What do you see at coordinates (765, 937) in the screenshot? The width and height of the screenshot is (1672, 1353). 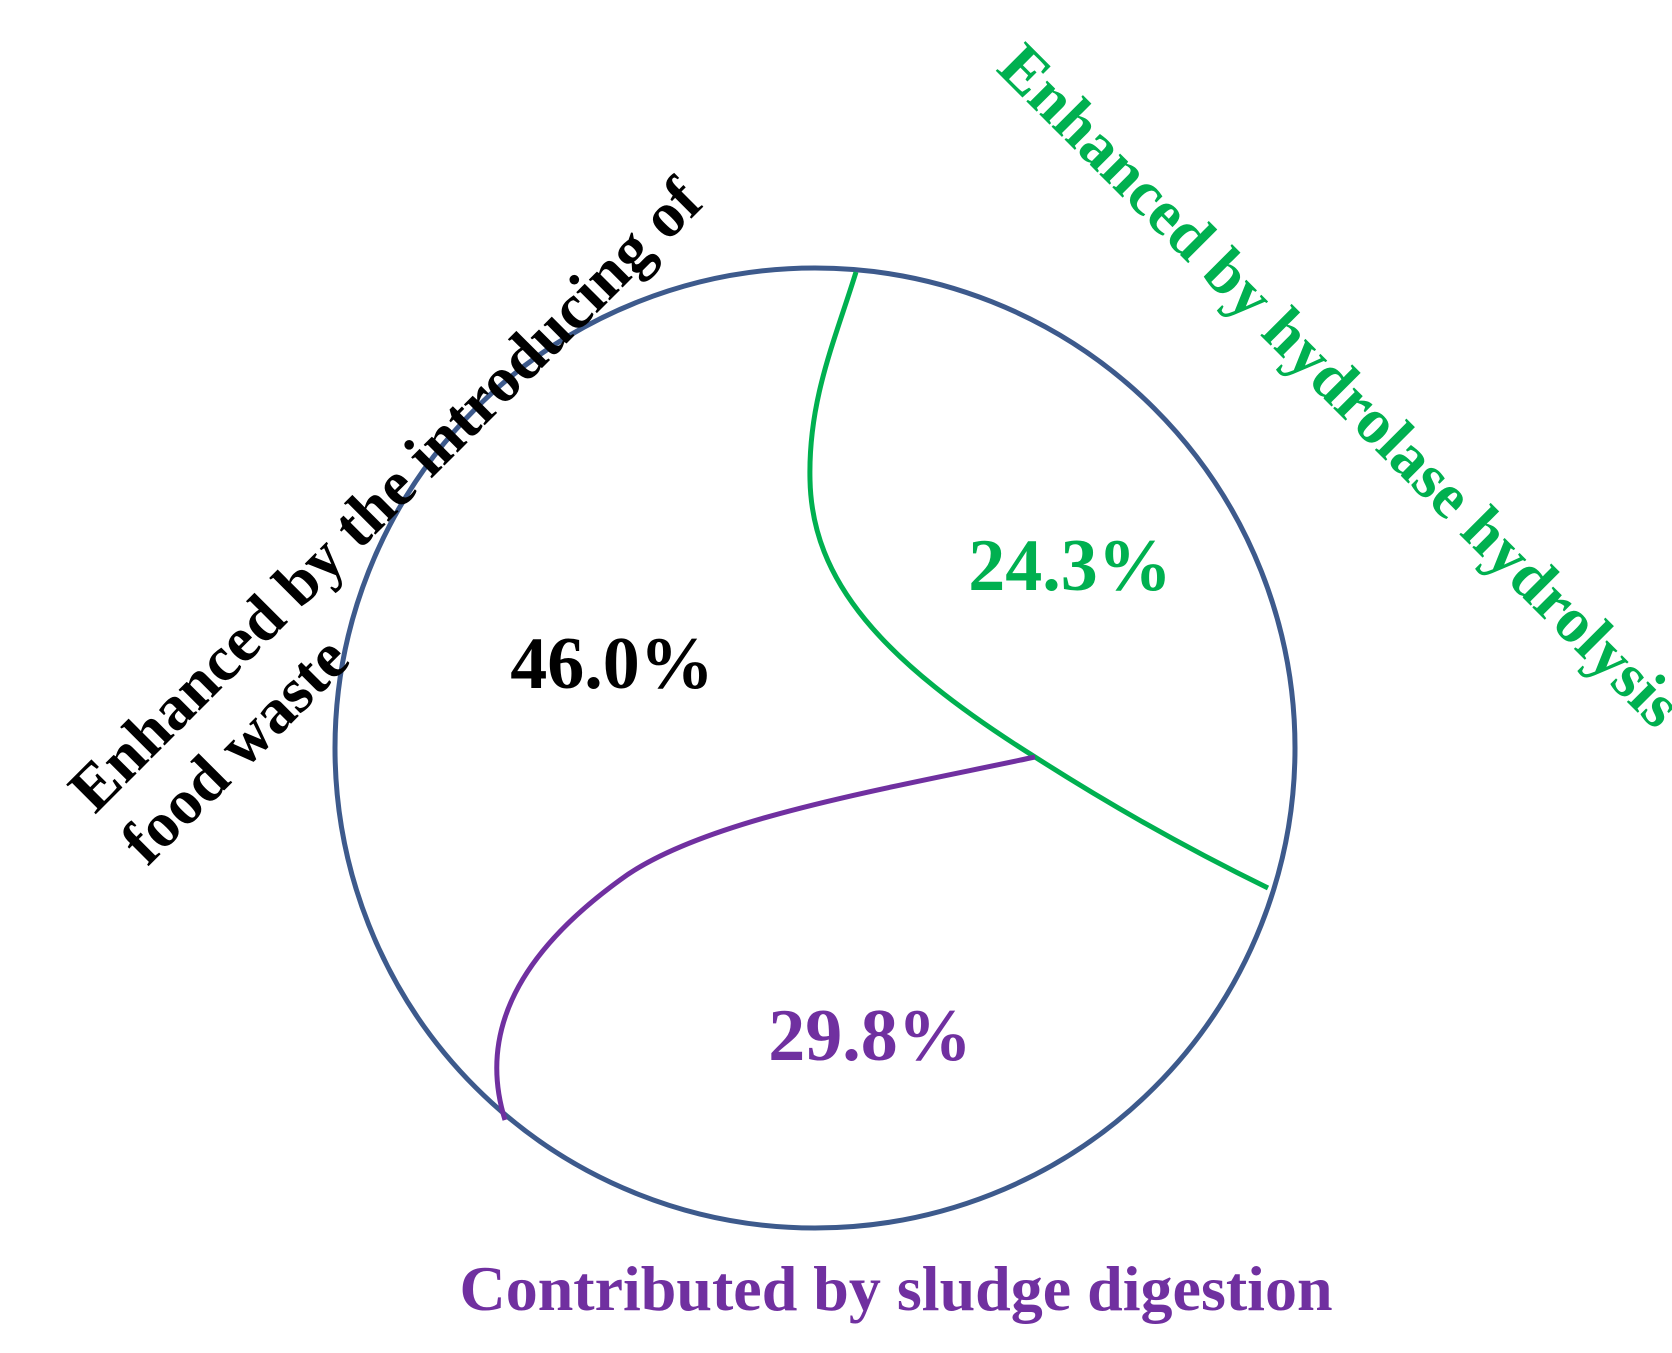 I see `slice-boundary-sludge` at bounding box center [765, 937].